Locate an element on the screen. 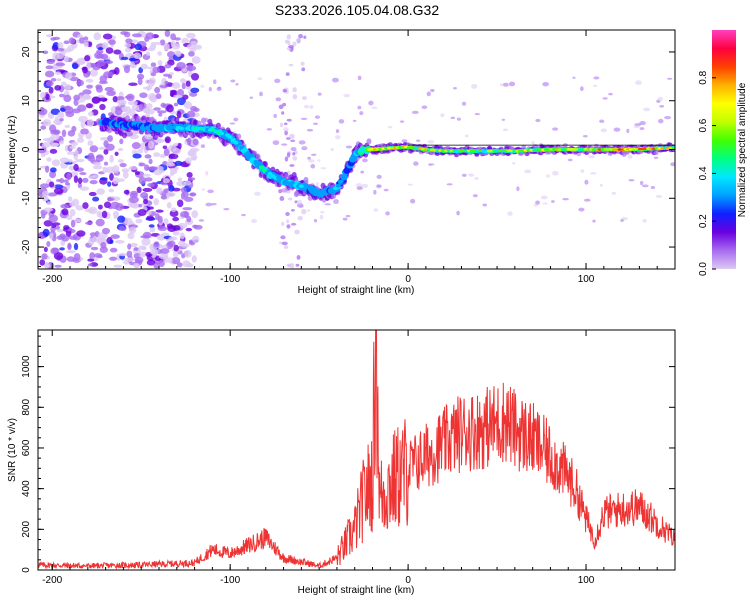  ridge-band is located at coordinates (344, 177).